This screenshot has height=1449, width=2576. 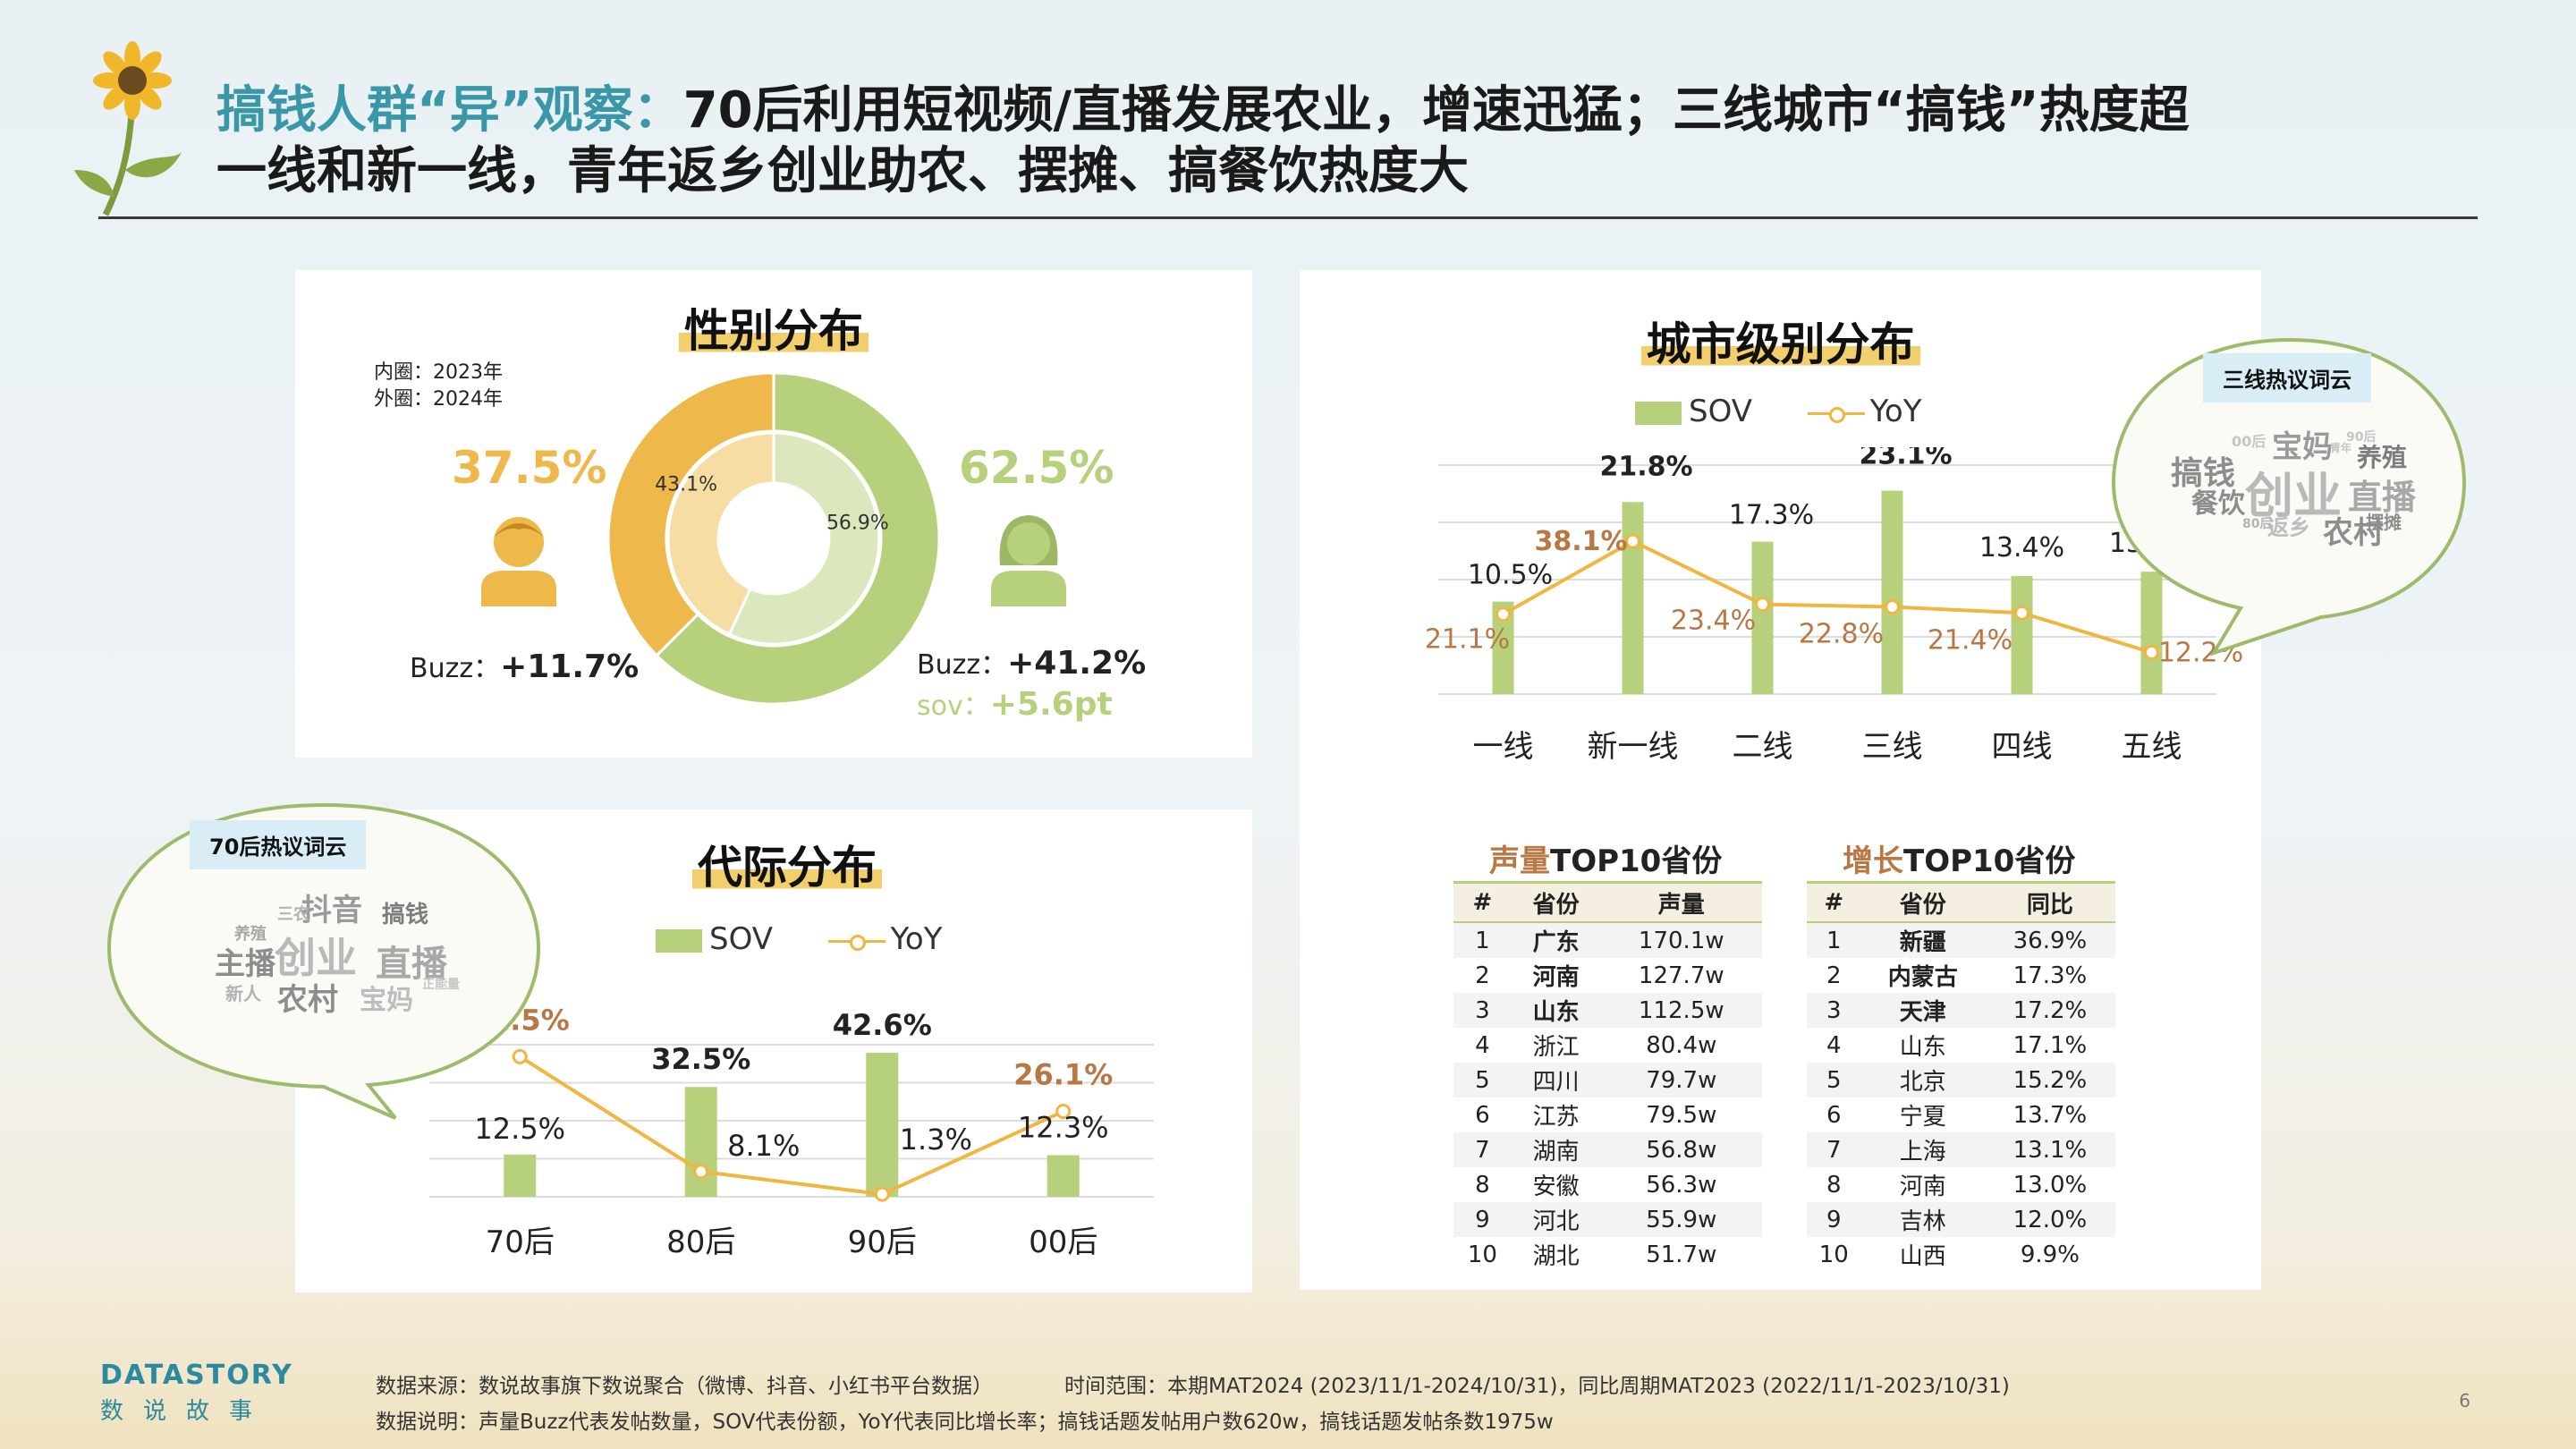 I want to click on male-share: 37.5%, so click(x=529, y=468).